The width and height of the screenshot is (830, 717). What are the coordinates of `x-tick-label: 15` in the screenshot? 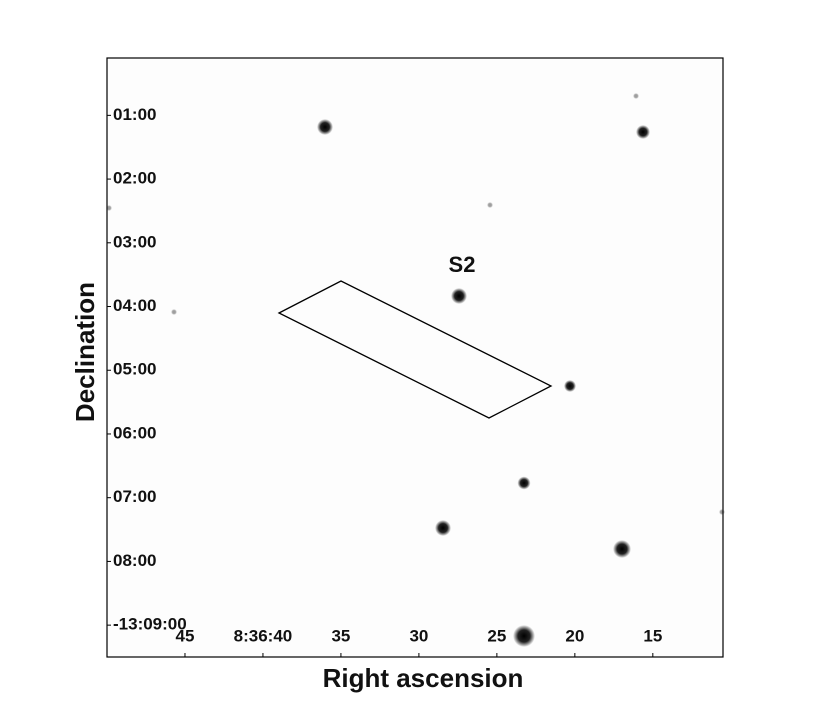 It's located at (652, 635).